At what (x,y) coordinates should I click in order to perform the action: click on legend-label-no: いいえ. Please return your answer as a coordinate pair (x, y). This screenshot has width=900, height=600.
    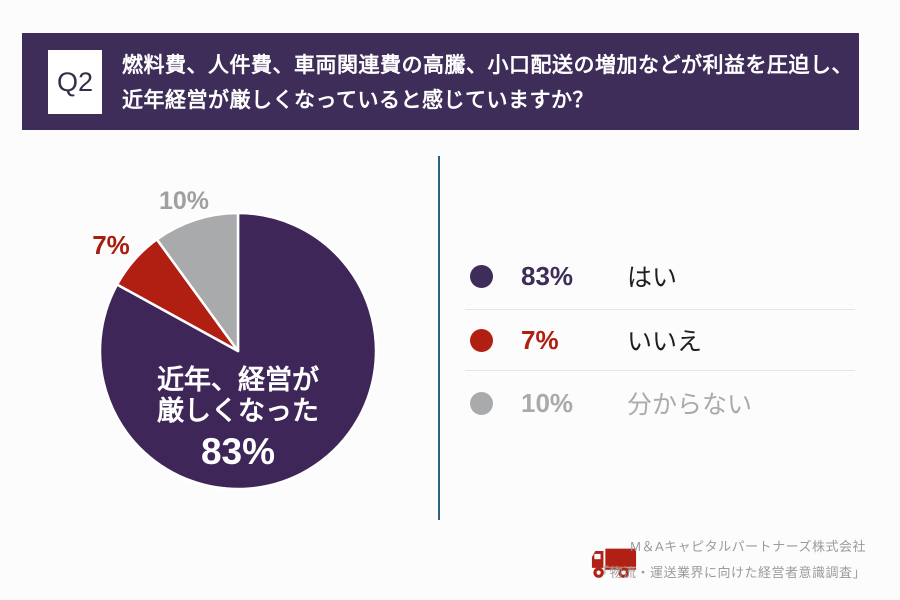
    Looking at the image, I should click on (665, 342).